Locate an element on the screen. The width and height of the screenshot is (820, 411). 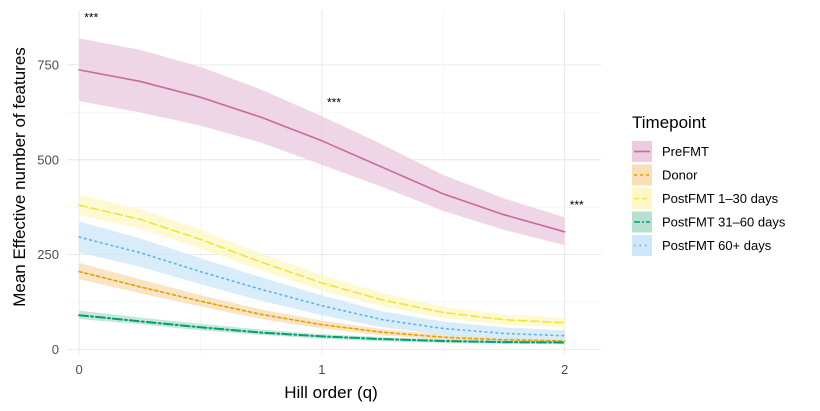
legend-item: PostFMT 60+ days is located at coordinates (702, 245).